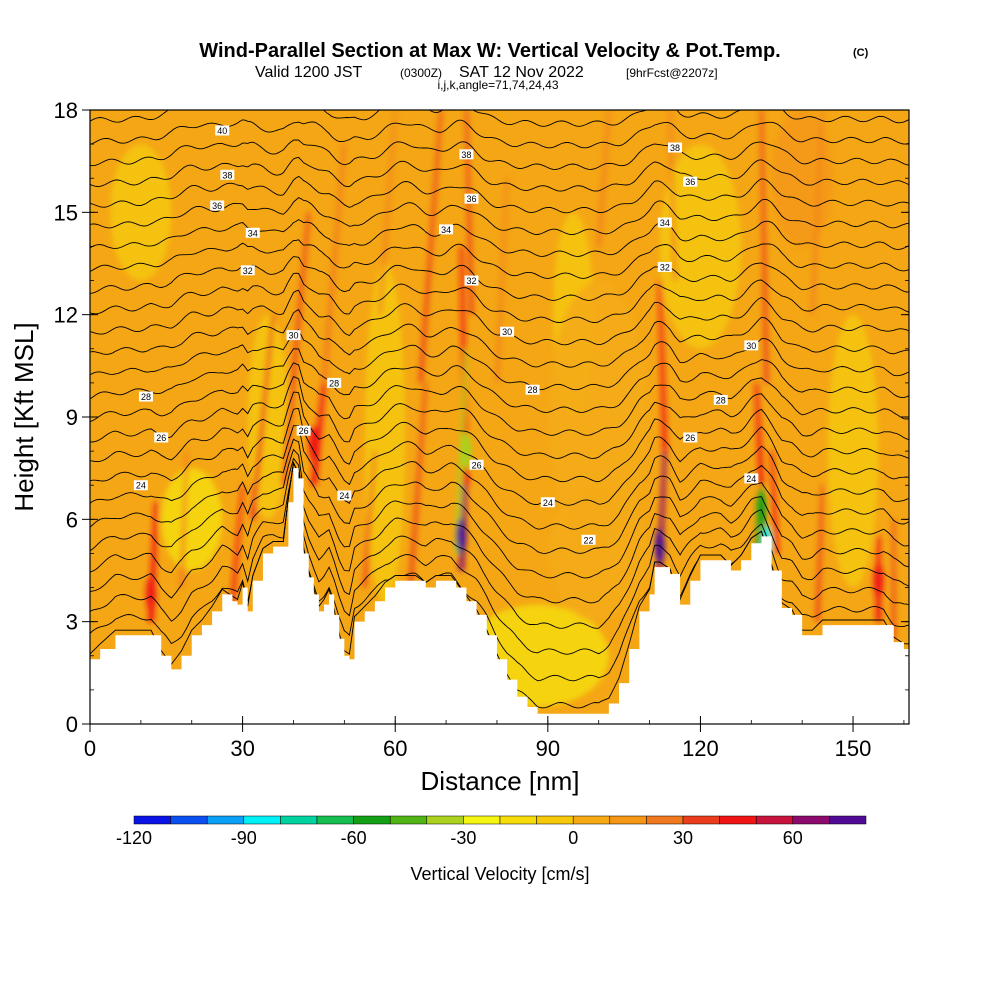 The image size is (1000, 1005). Describe the element at coordinates (672, 73) in the screenshot. I see `forecast-info: [9hrFcst@2207z]` at that location.